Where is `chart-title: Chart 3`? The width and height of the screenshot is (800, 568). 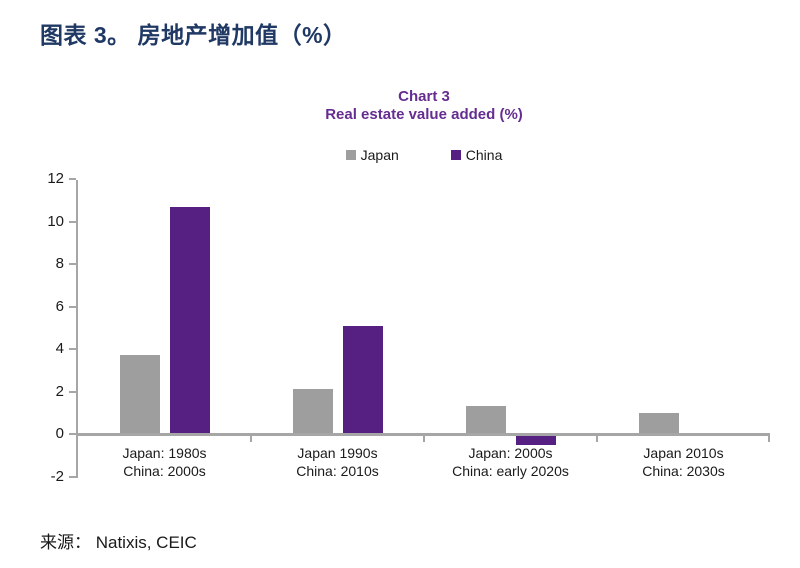 chart-title: Chart 3 is located at coordinates (424, 96).